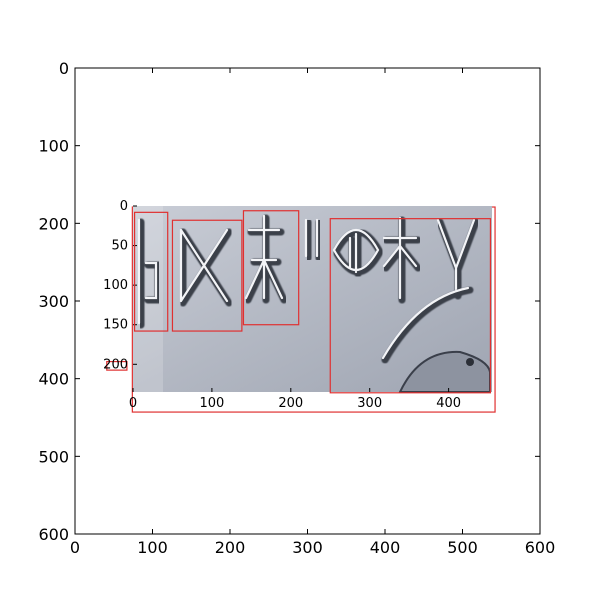 This screenshot has height=600, width=600. I want to click on outer-xtick-label: 400, so click(385, 547).